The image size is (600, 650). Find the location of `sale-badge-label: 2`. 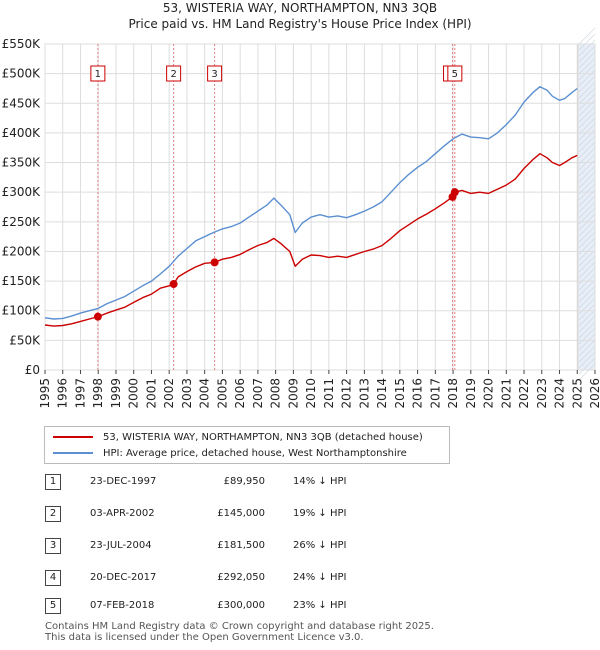

sale-badge-label: 2 is located at coordinates (173, 74).